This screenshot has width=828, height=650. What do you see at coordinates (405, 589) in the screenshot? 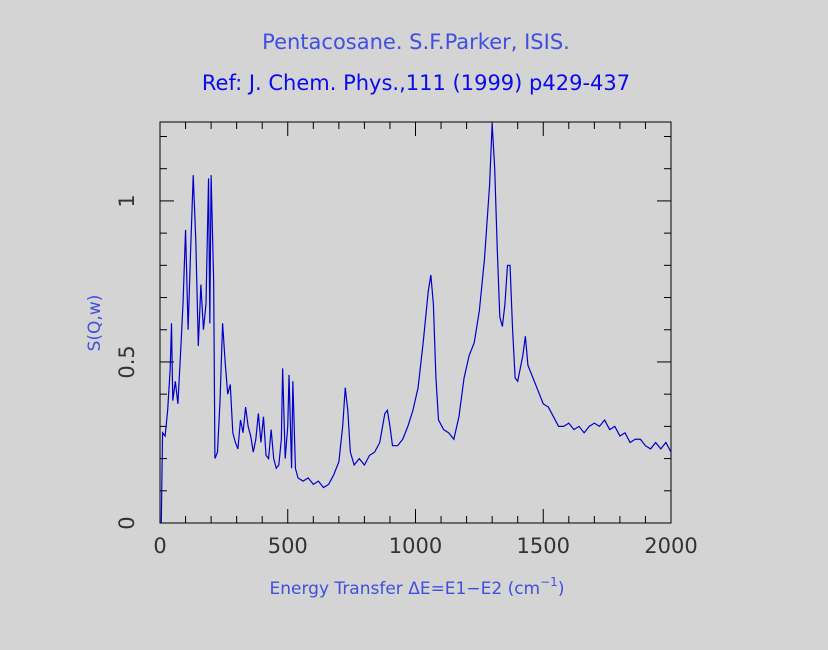
I see `x-axis-label-text: Energy Transfer ΔE=E1−E2 (cm` at bounding box center [405, 589].